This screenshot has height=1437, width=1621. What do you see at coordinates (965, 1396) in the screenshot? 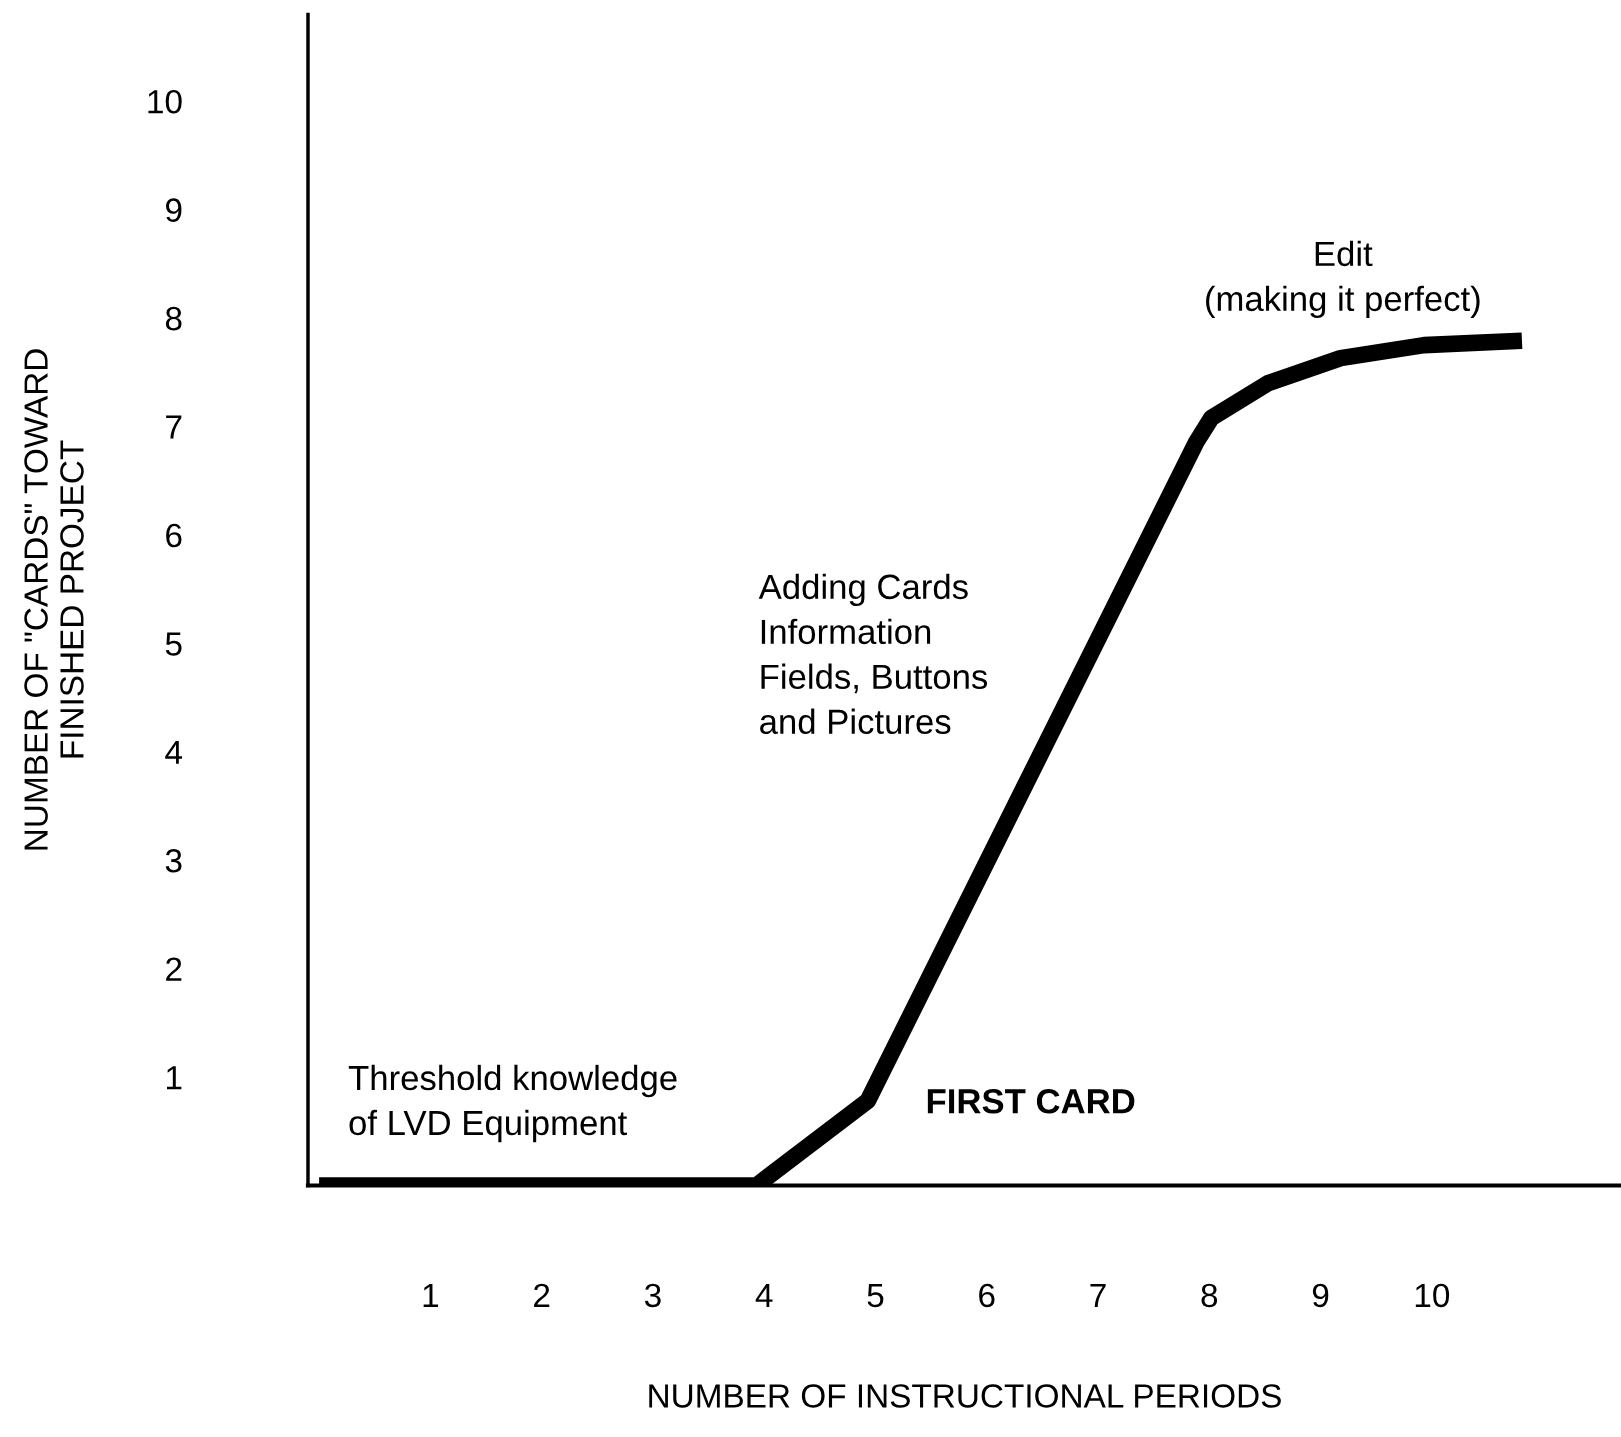
I see `x-axis-title: NUMBER OF INSTRUCTIONAL PERIODS` at bounding box center [965, 1396].